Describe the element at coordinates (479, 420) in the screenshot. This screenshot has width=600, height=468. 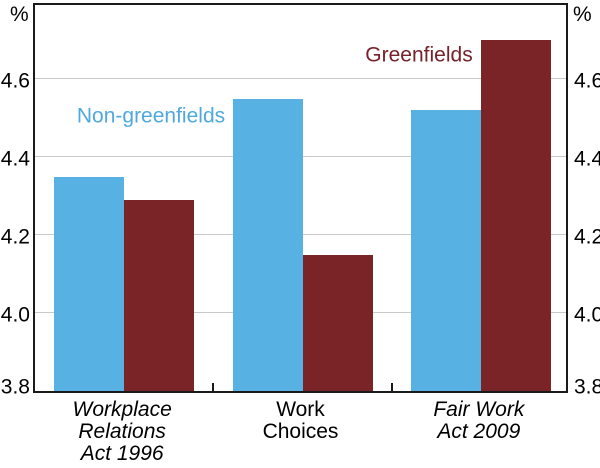
I see `xtick-label-3: Fair Work Act 2009` at that location.